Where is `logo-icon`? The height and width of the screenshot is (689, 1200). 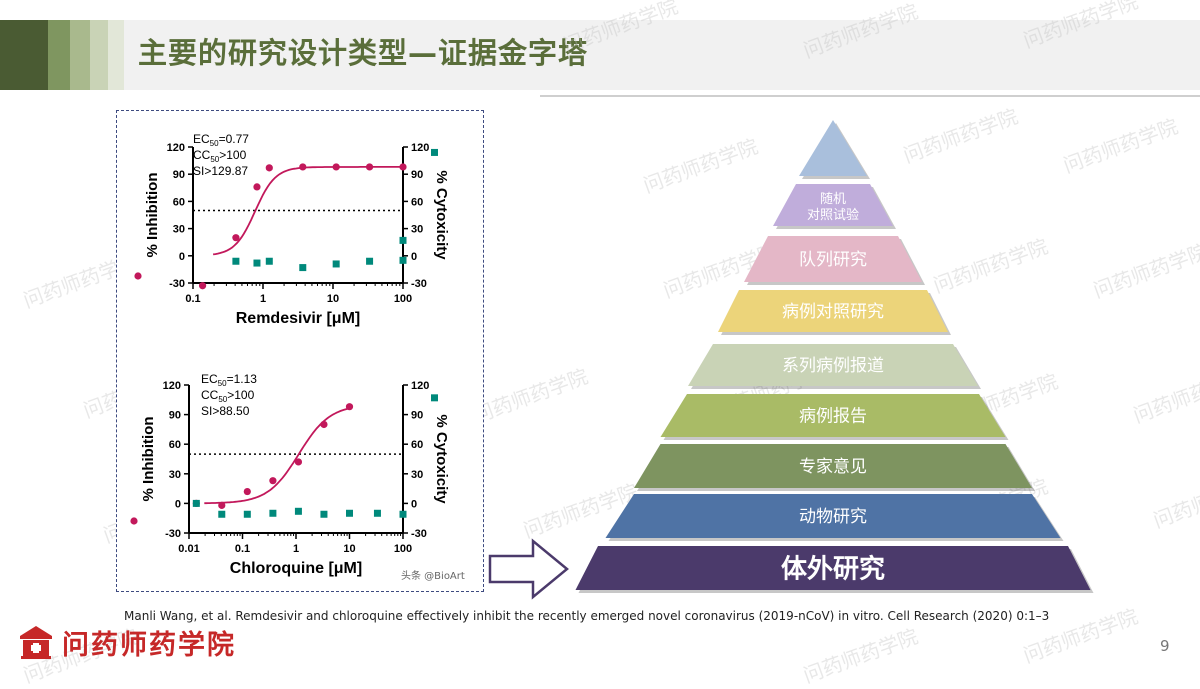 logo-icon is located at coordinates (36, 642).